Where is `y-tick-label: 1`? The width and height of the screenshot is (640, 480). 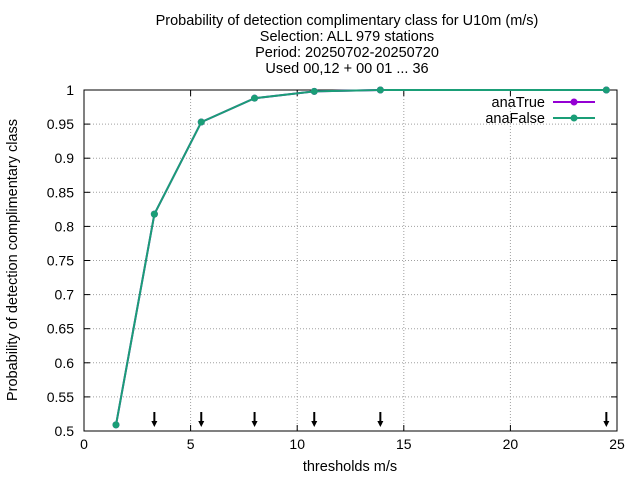 y-tick-label: 1 is located at coordinates (70, 90).